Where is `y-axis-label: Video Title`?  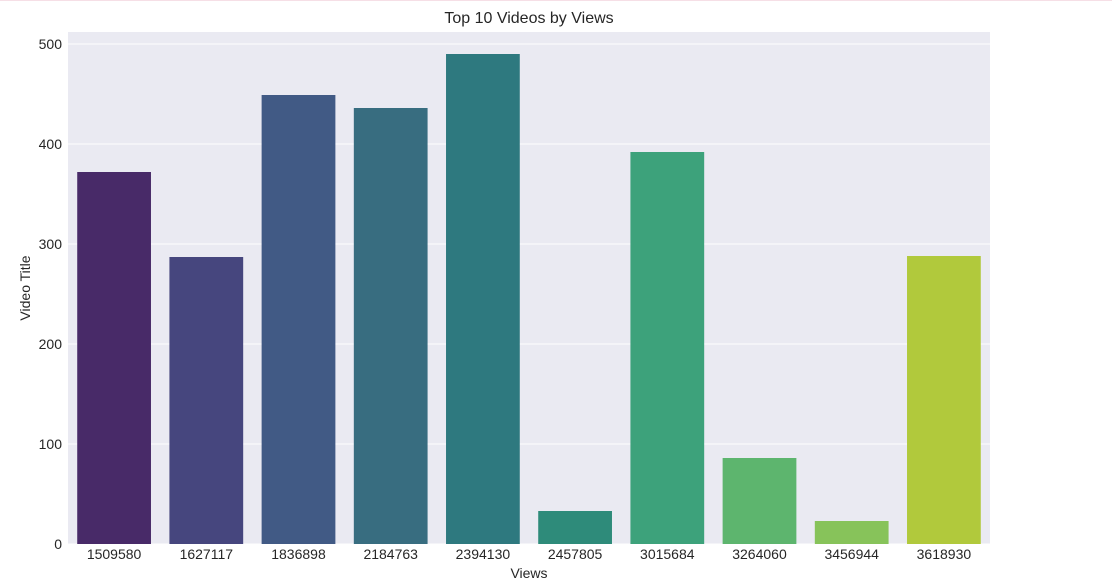 y-axis-label: Video Title is located at coordinates (25, 287).